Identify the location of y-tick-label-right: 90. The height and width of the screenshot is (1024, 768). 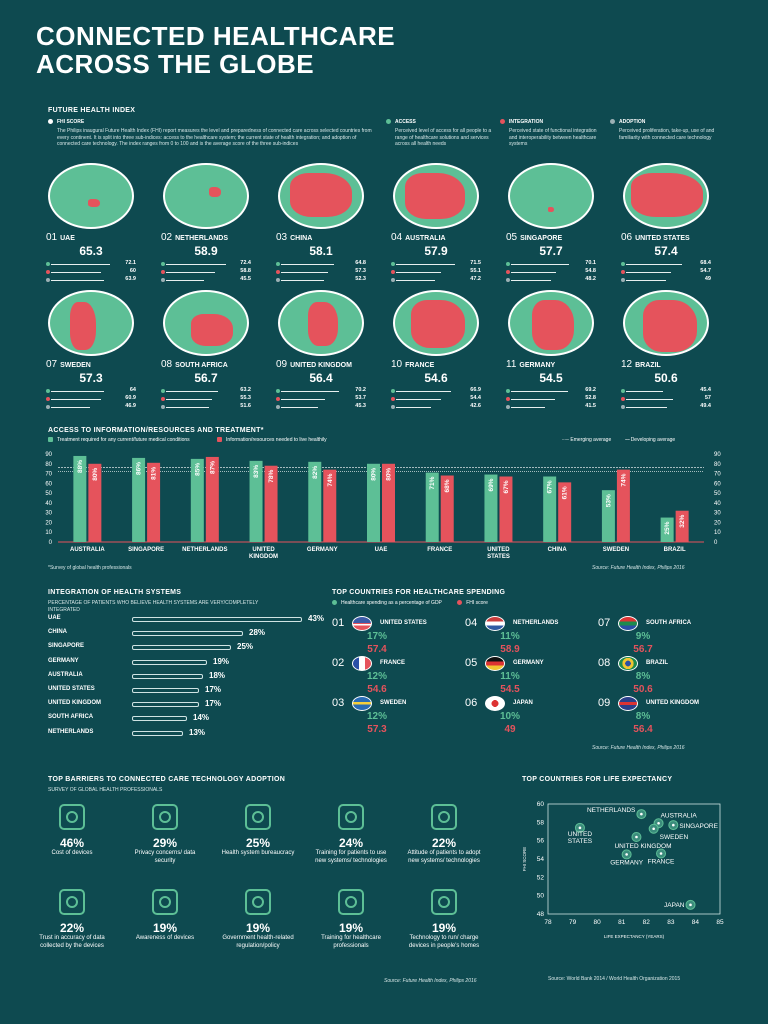
(717, 455).